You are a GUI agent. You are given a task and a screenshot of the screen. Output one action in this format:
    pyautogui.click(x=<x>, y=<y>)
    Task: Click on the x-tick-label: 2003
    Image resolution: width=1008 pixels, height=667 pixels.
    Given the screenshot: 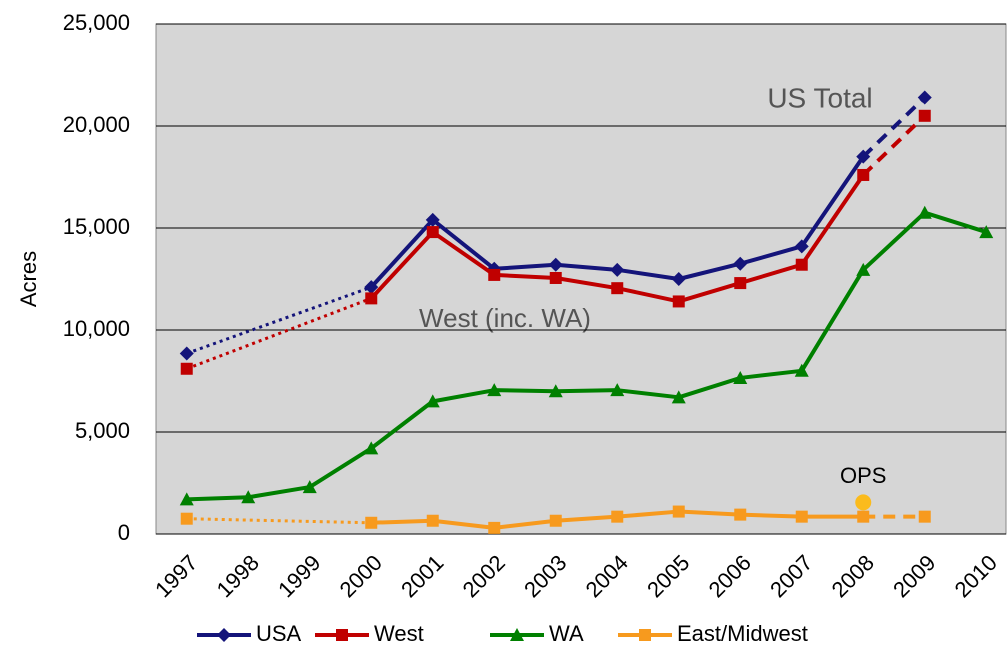 What is the action you would take?
    pyautogui.click(x=545, y=576)
    